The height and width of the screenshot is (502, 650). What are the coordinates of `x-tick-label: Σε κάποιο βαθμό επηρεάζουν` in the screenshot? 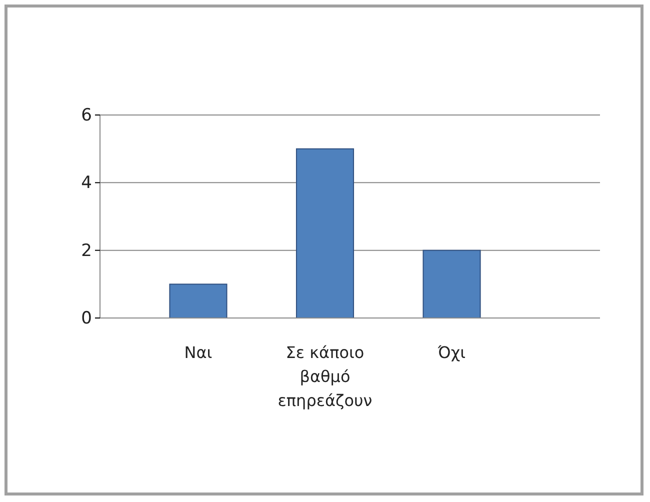 It's located at (325, 376).